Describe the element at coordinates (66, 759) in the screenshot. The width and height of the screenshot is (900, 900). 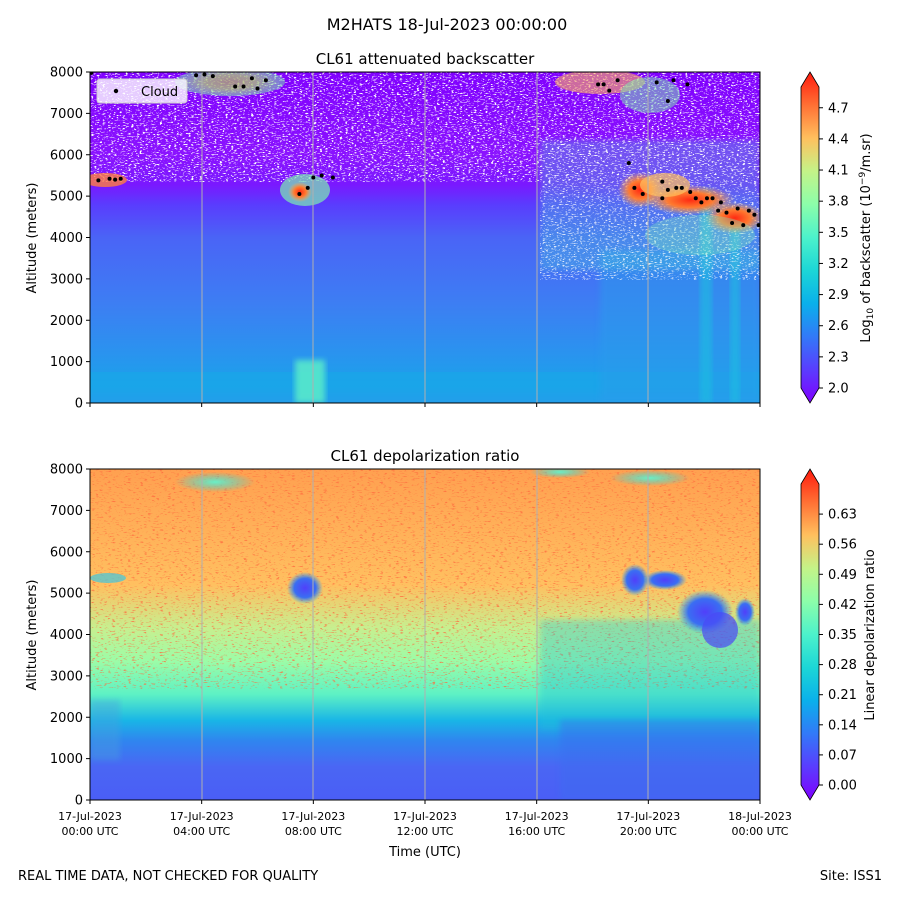
I see `depolarization-ytick-label: 1000` at that location.